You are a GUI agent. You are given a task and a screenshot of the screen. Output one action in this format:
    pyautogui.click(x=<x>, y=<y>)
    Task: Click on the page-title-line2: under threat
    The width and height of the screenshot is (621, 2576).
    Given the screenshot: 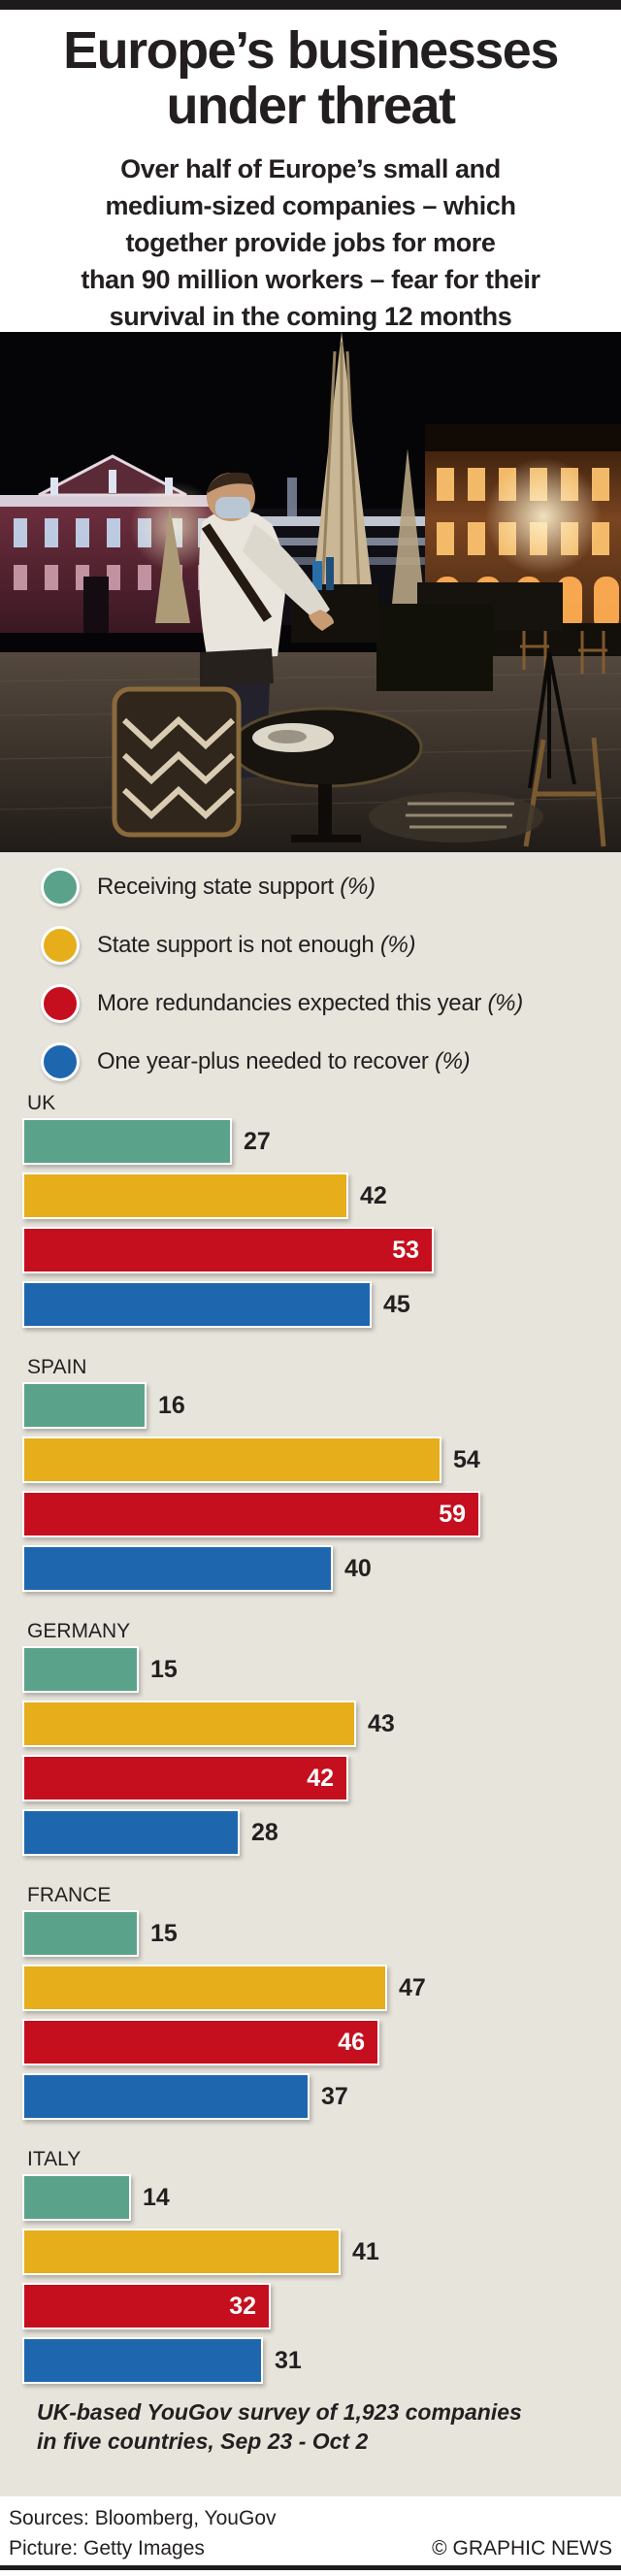 What is the action you would take?
    pyautogui.click(x=311, y=106)
    